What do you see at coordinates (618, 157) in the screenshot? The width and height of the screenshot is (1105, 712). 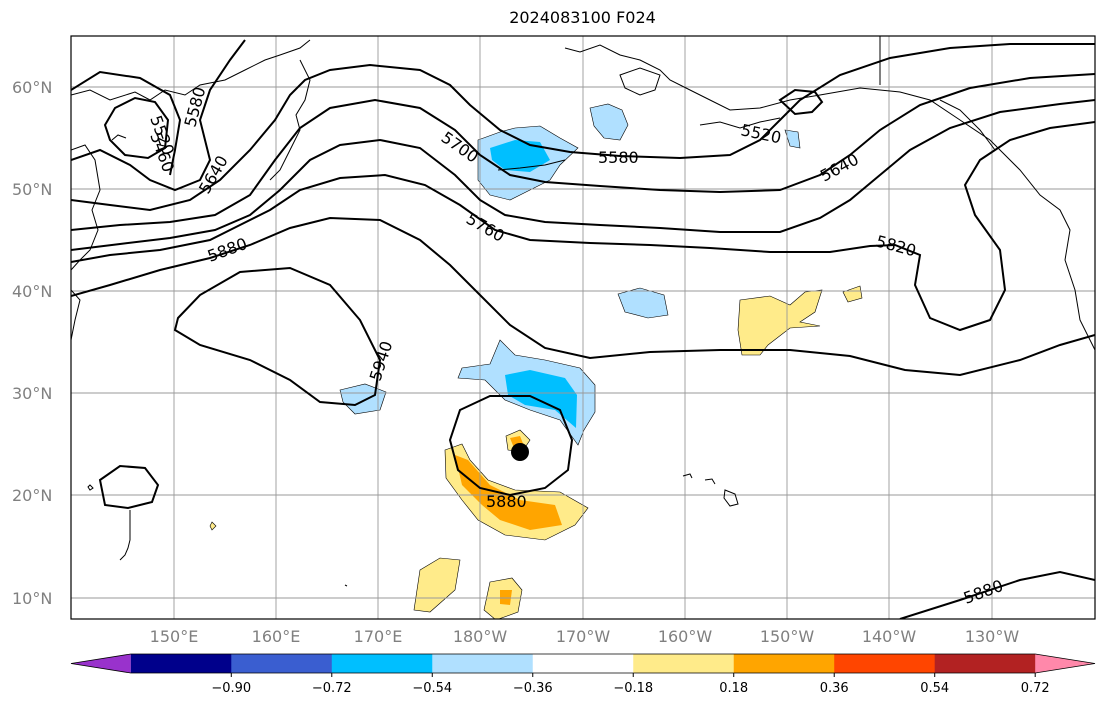 I see `contour-label: 5580` at bounding box center [618, 157].